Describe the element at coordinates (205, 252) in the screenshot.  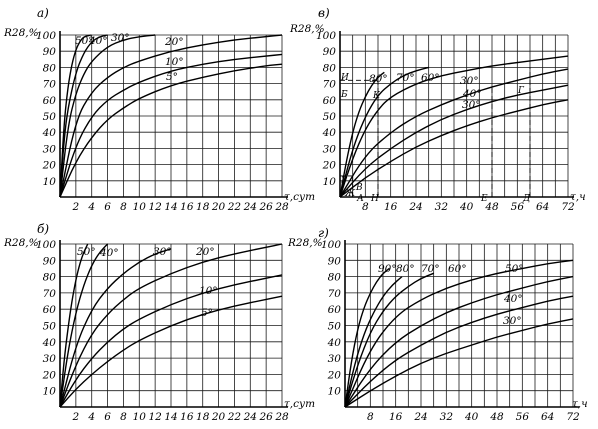
I see `curve-label: 20°` at that location.